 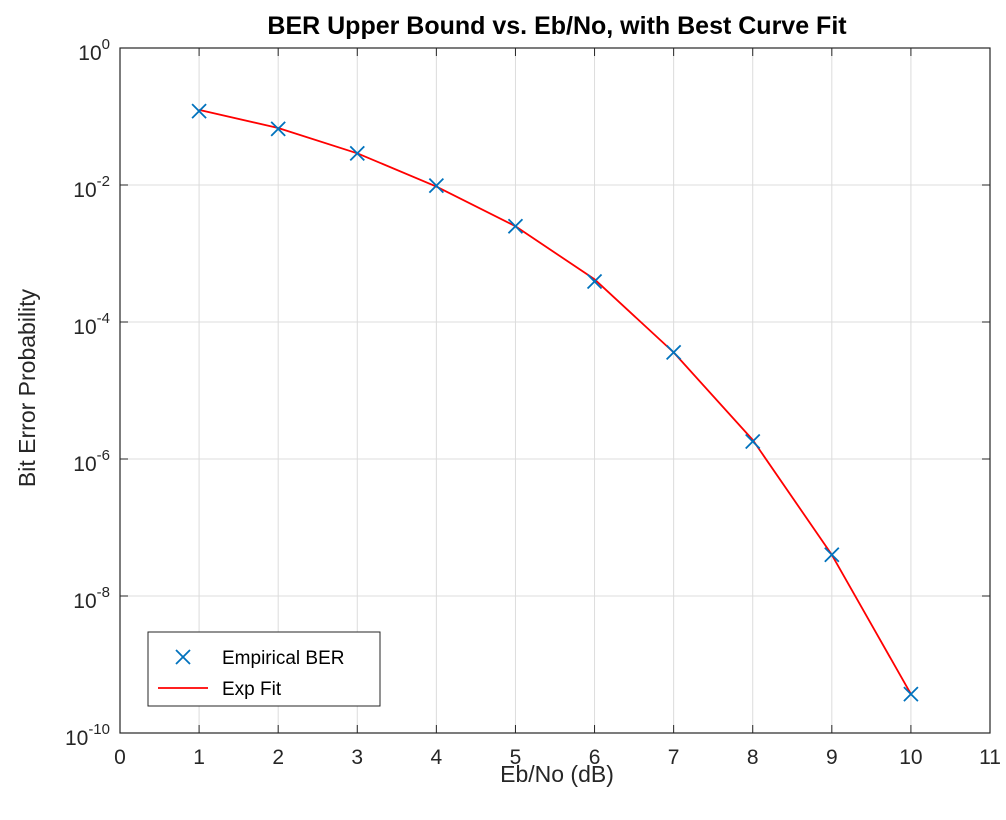 I want to click on x-axis-label: Eb/No (dB), so click(x=557, y=774).